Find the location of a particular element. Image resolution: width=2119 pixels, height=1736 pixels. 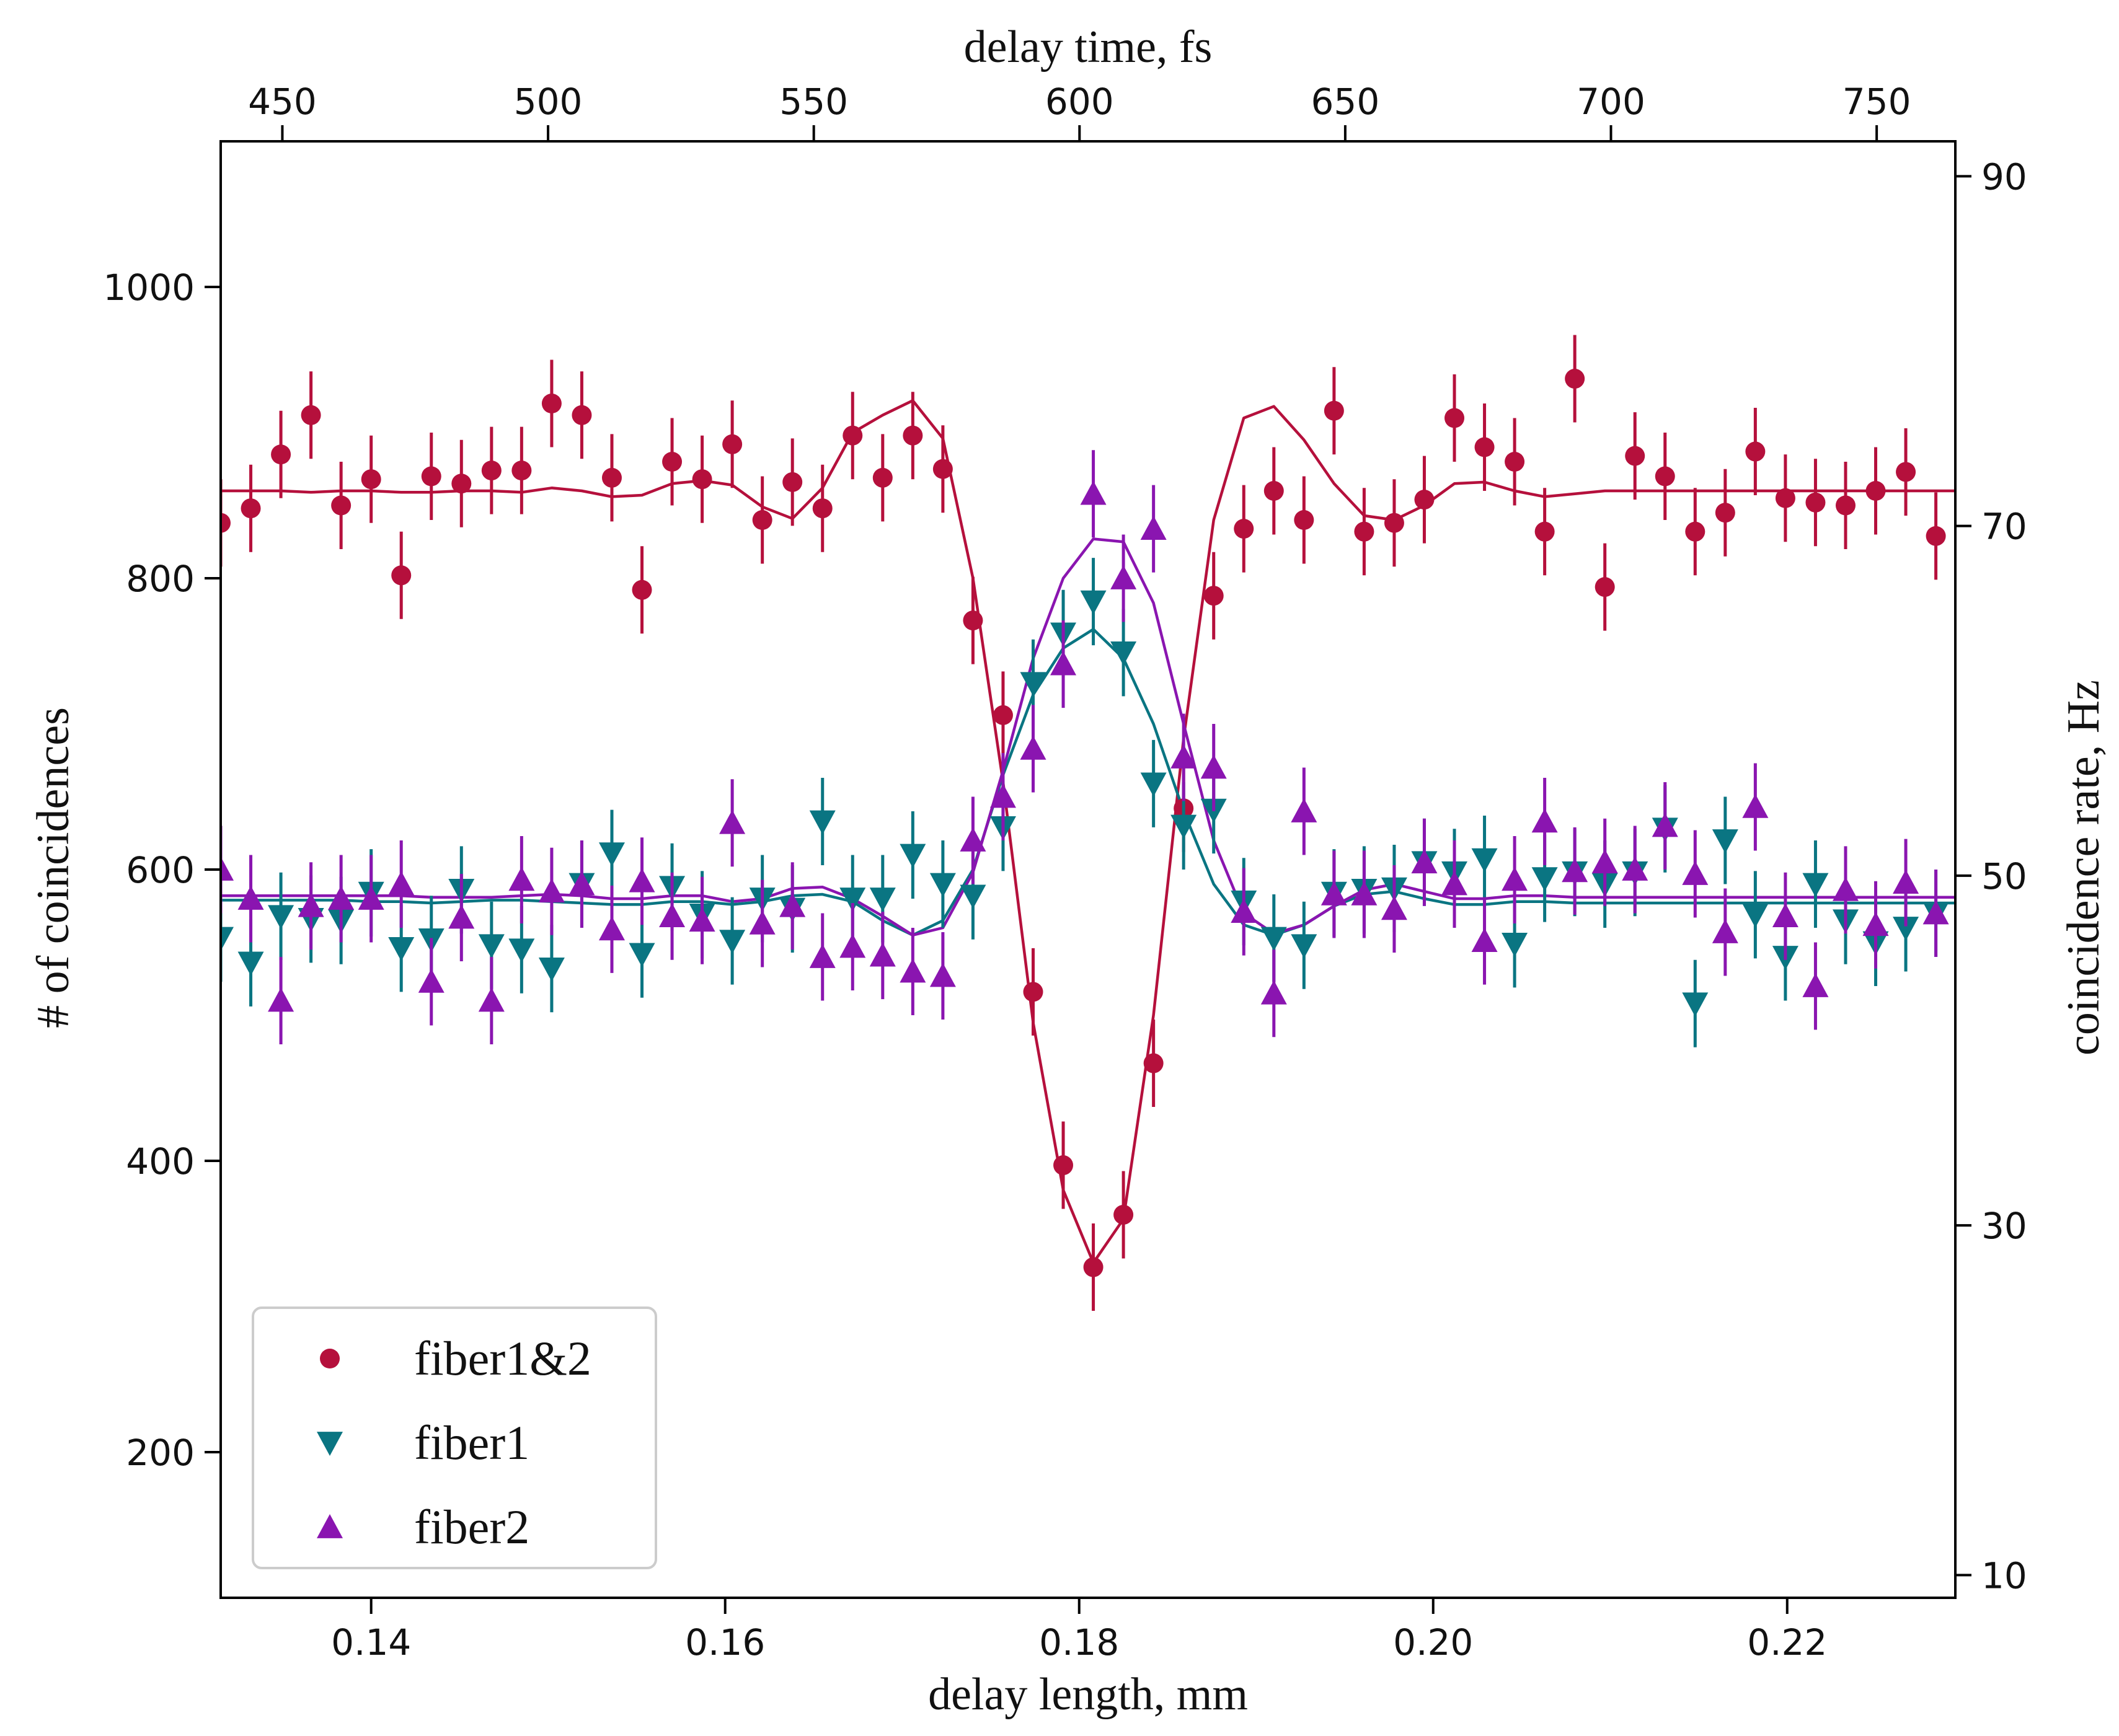

left-axis-ticks: 200 400 600 800 1000 is located at coordinates (162, 870).